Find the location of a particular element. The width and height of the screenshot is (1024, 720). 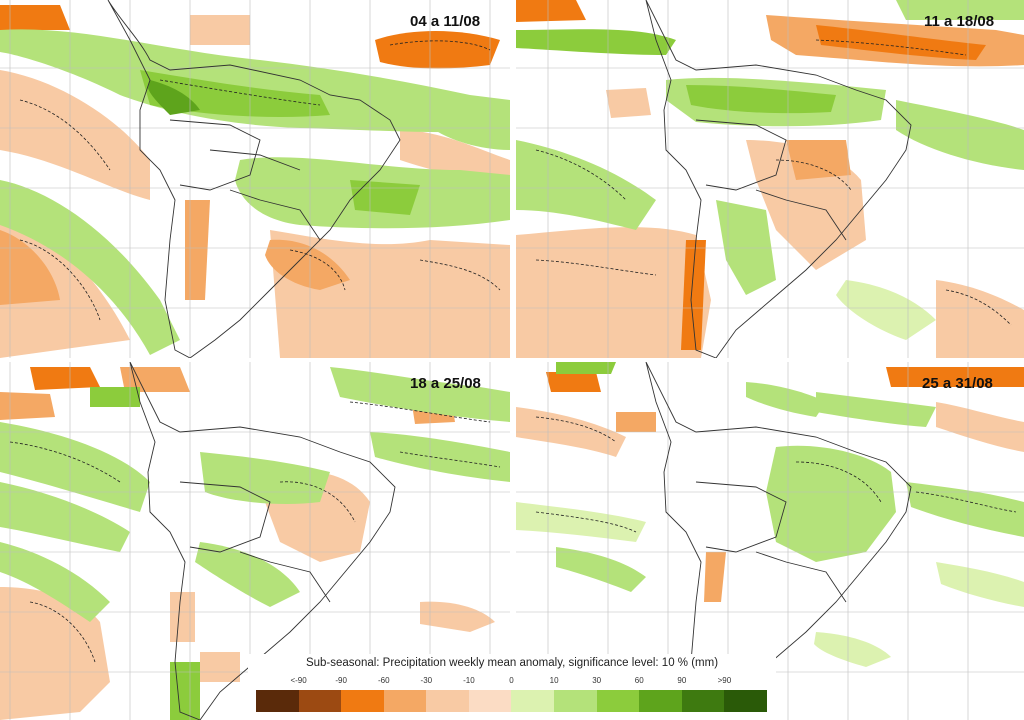

legend-tick-label: 0 is located at coordinates (511, 680).